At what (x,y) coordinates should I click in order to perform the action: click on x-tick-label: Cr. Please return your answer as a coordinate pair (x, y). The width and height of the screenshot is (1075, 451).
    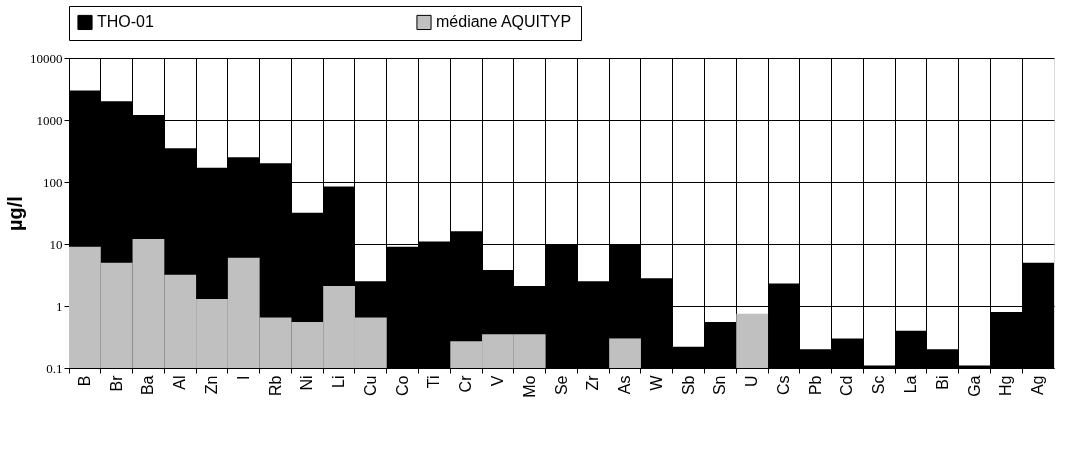
    Looking at the image, I should click on (466, 383).